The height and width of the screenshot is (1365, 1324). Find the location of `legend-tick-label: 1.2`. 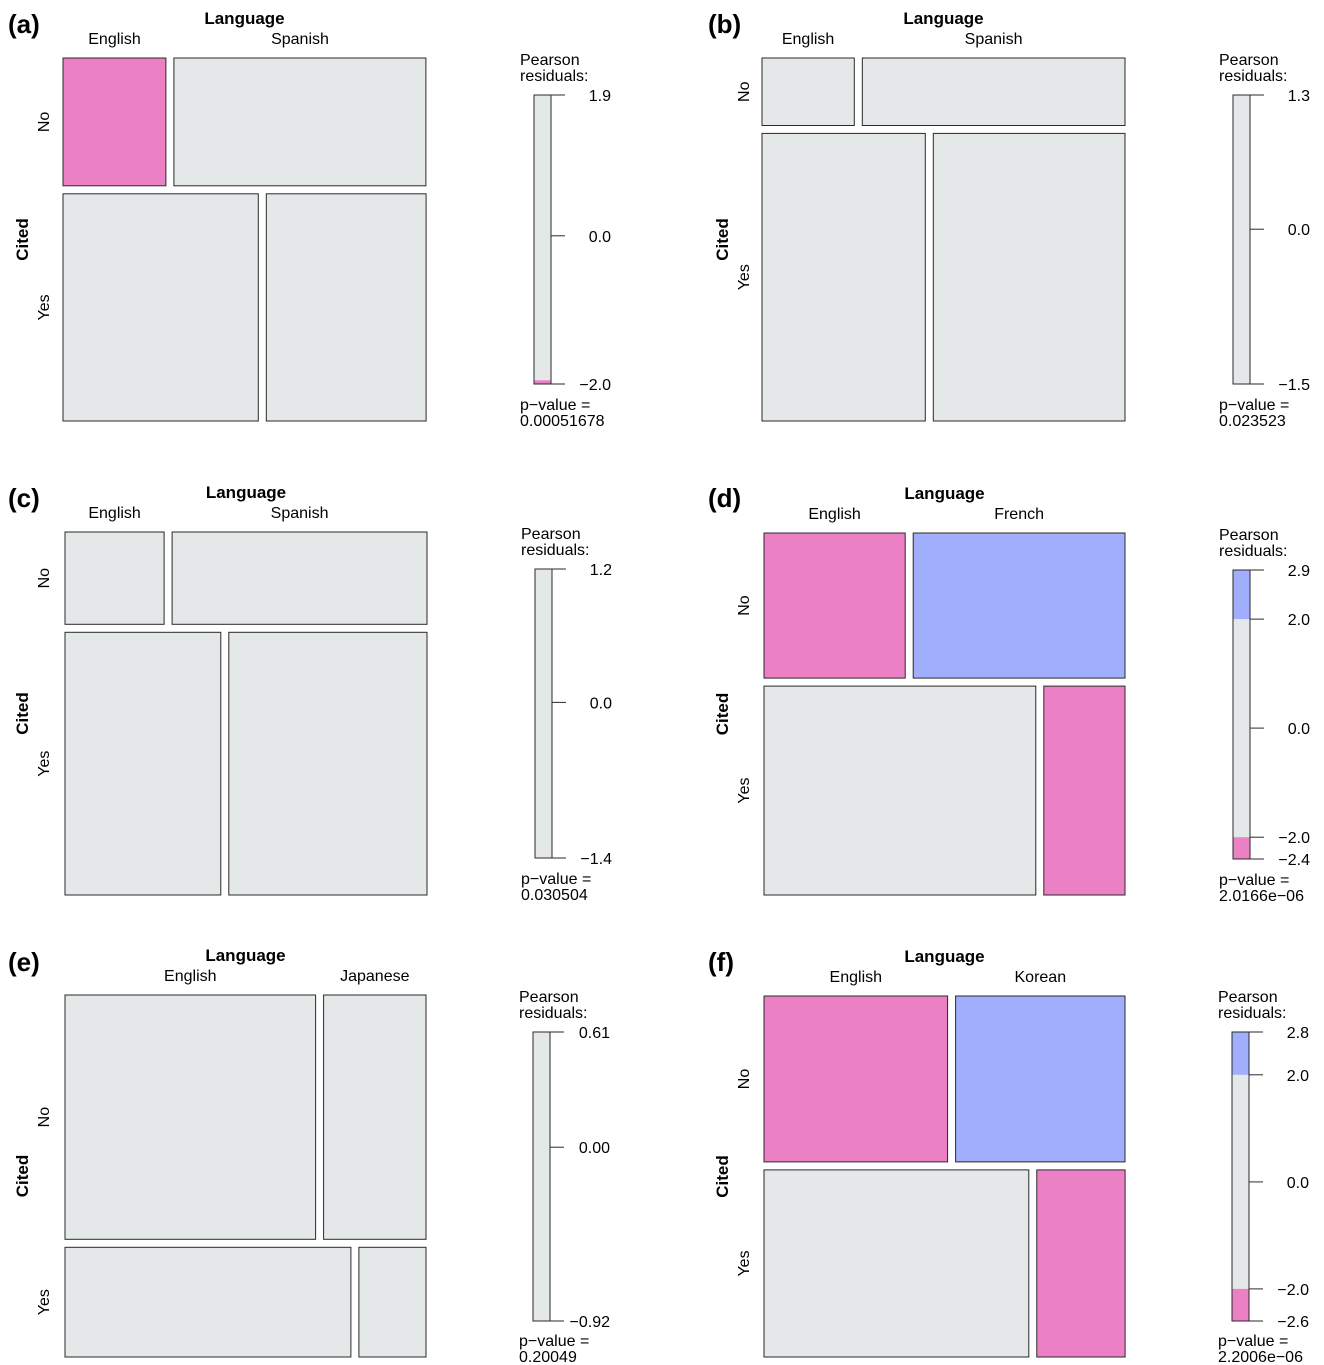

legend-tick-label: 1.2 is located at coordinates (601, 570).